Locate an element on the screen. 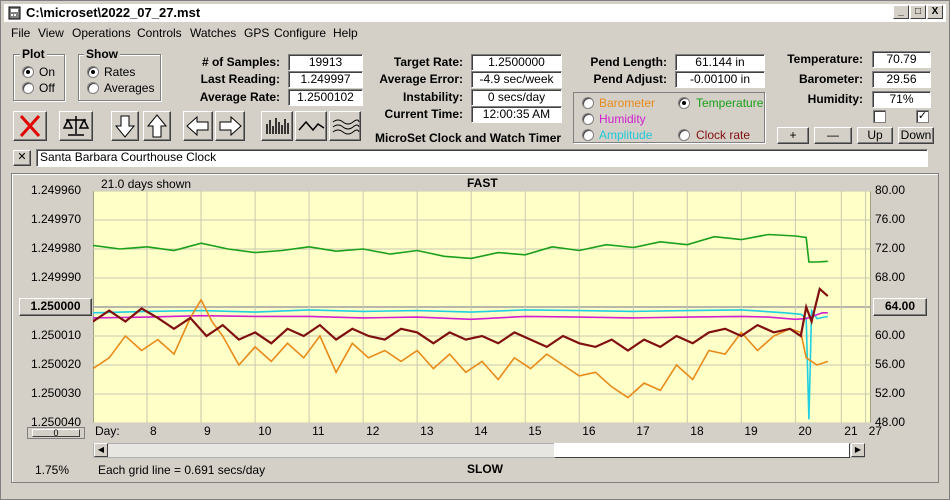 This screenshot has width=950, height=500. zoom-slider-thumb: 0 is located at coordinates (56, 433).